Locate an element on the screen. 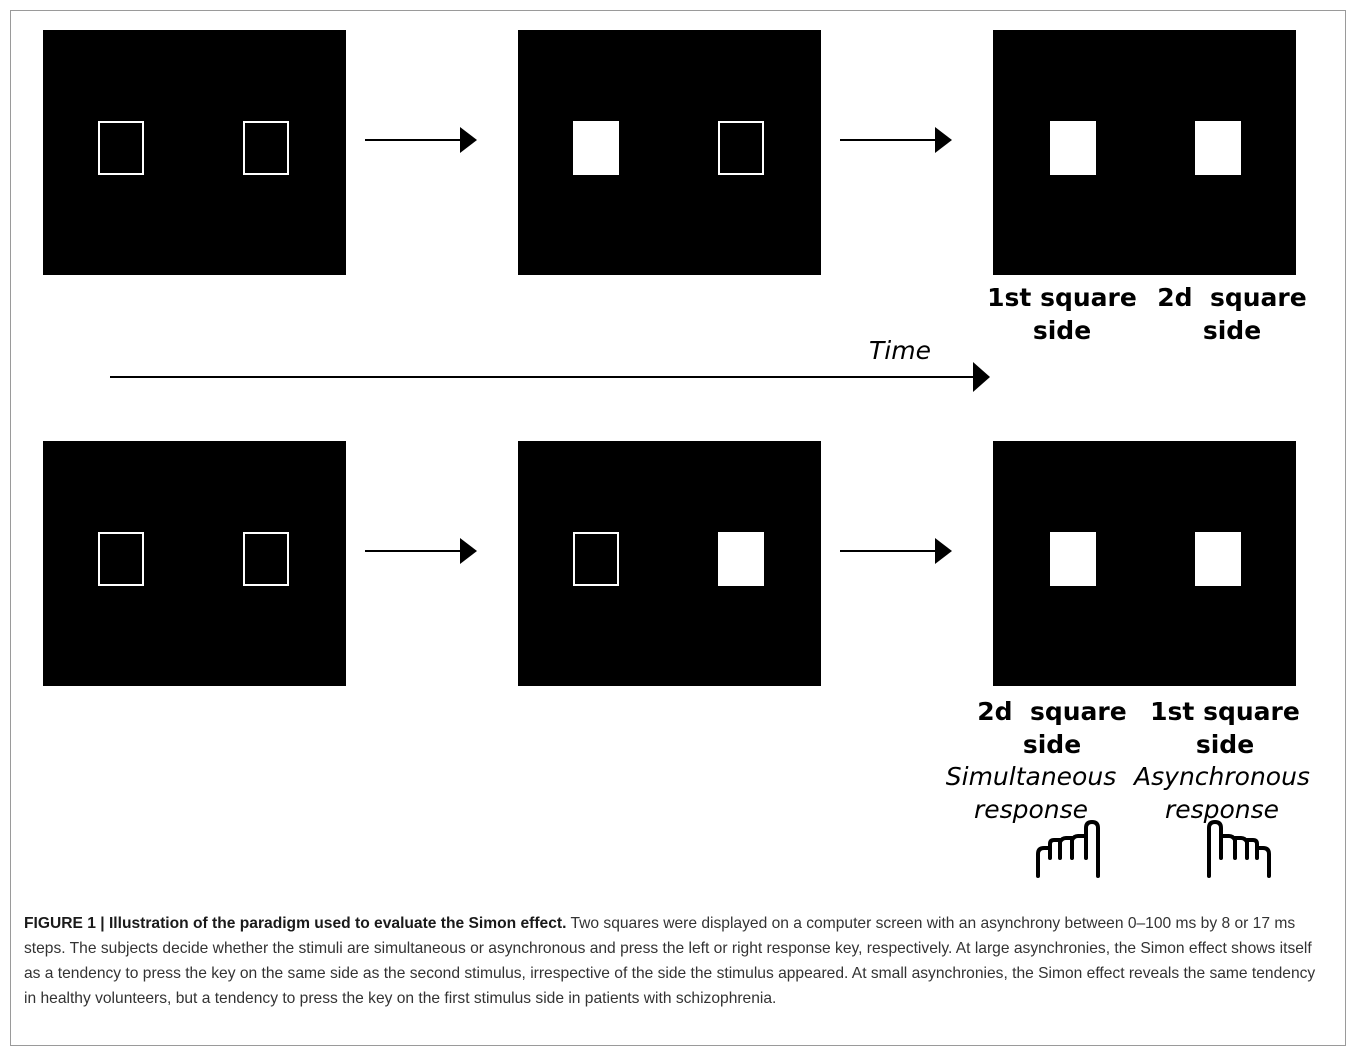  simultaneous-line1: Simultaneous is located at coordinates (1031, 776).